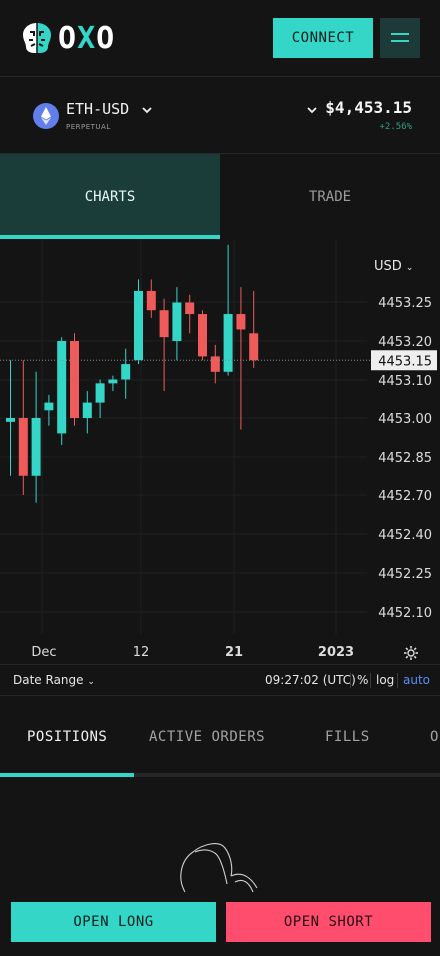 Image resolution: width=440 pixels, height=956 pixels. Describe the element at coordinates (405, 381) in the screenshot. I see `y-tick-label: 4453.10` at that location.